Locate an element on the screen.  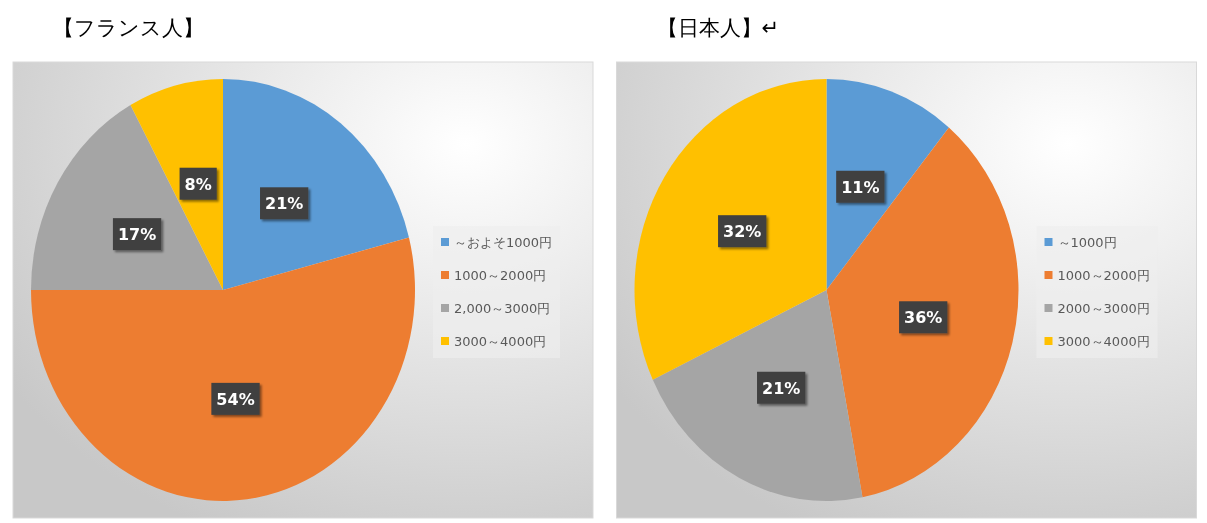
legend-label: ～およそ1000円 is located at coordinates (503, 242).